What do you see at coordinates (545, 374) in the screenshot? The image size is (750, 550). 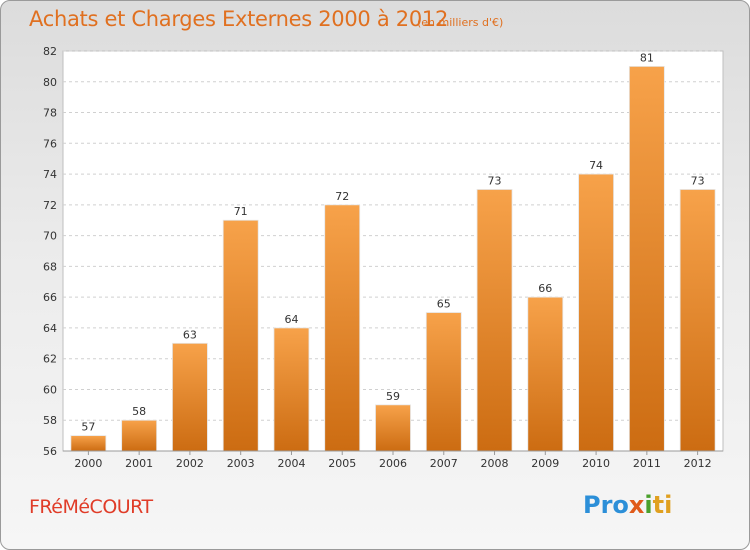 I see `bar-2009` at bounding box center [545, 374].